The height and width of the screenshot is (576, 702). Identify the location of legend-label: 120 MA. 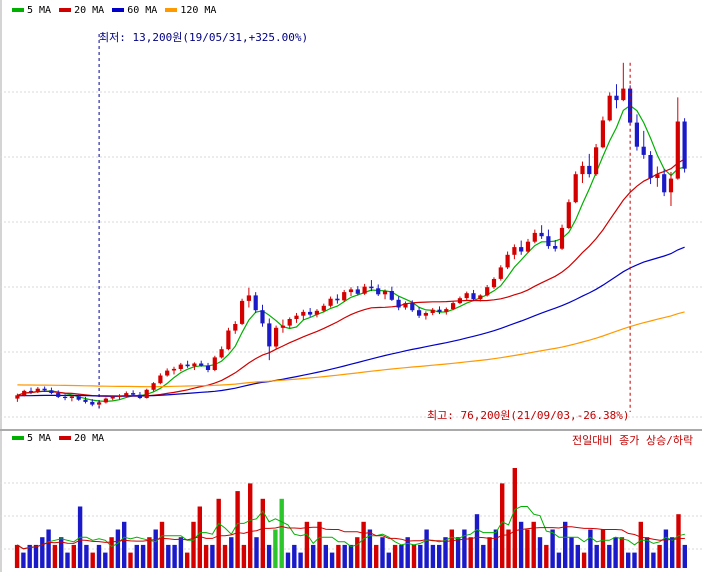
(198, 10).